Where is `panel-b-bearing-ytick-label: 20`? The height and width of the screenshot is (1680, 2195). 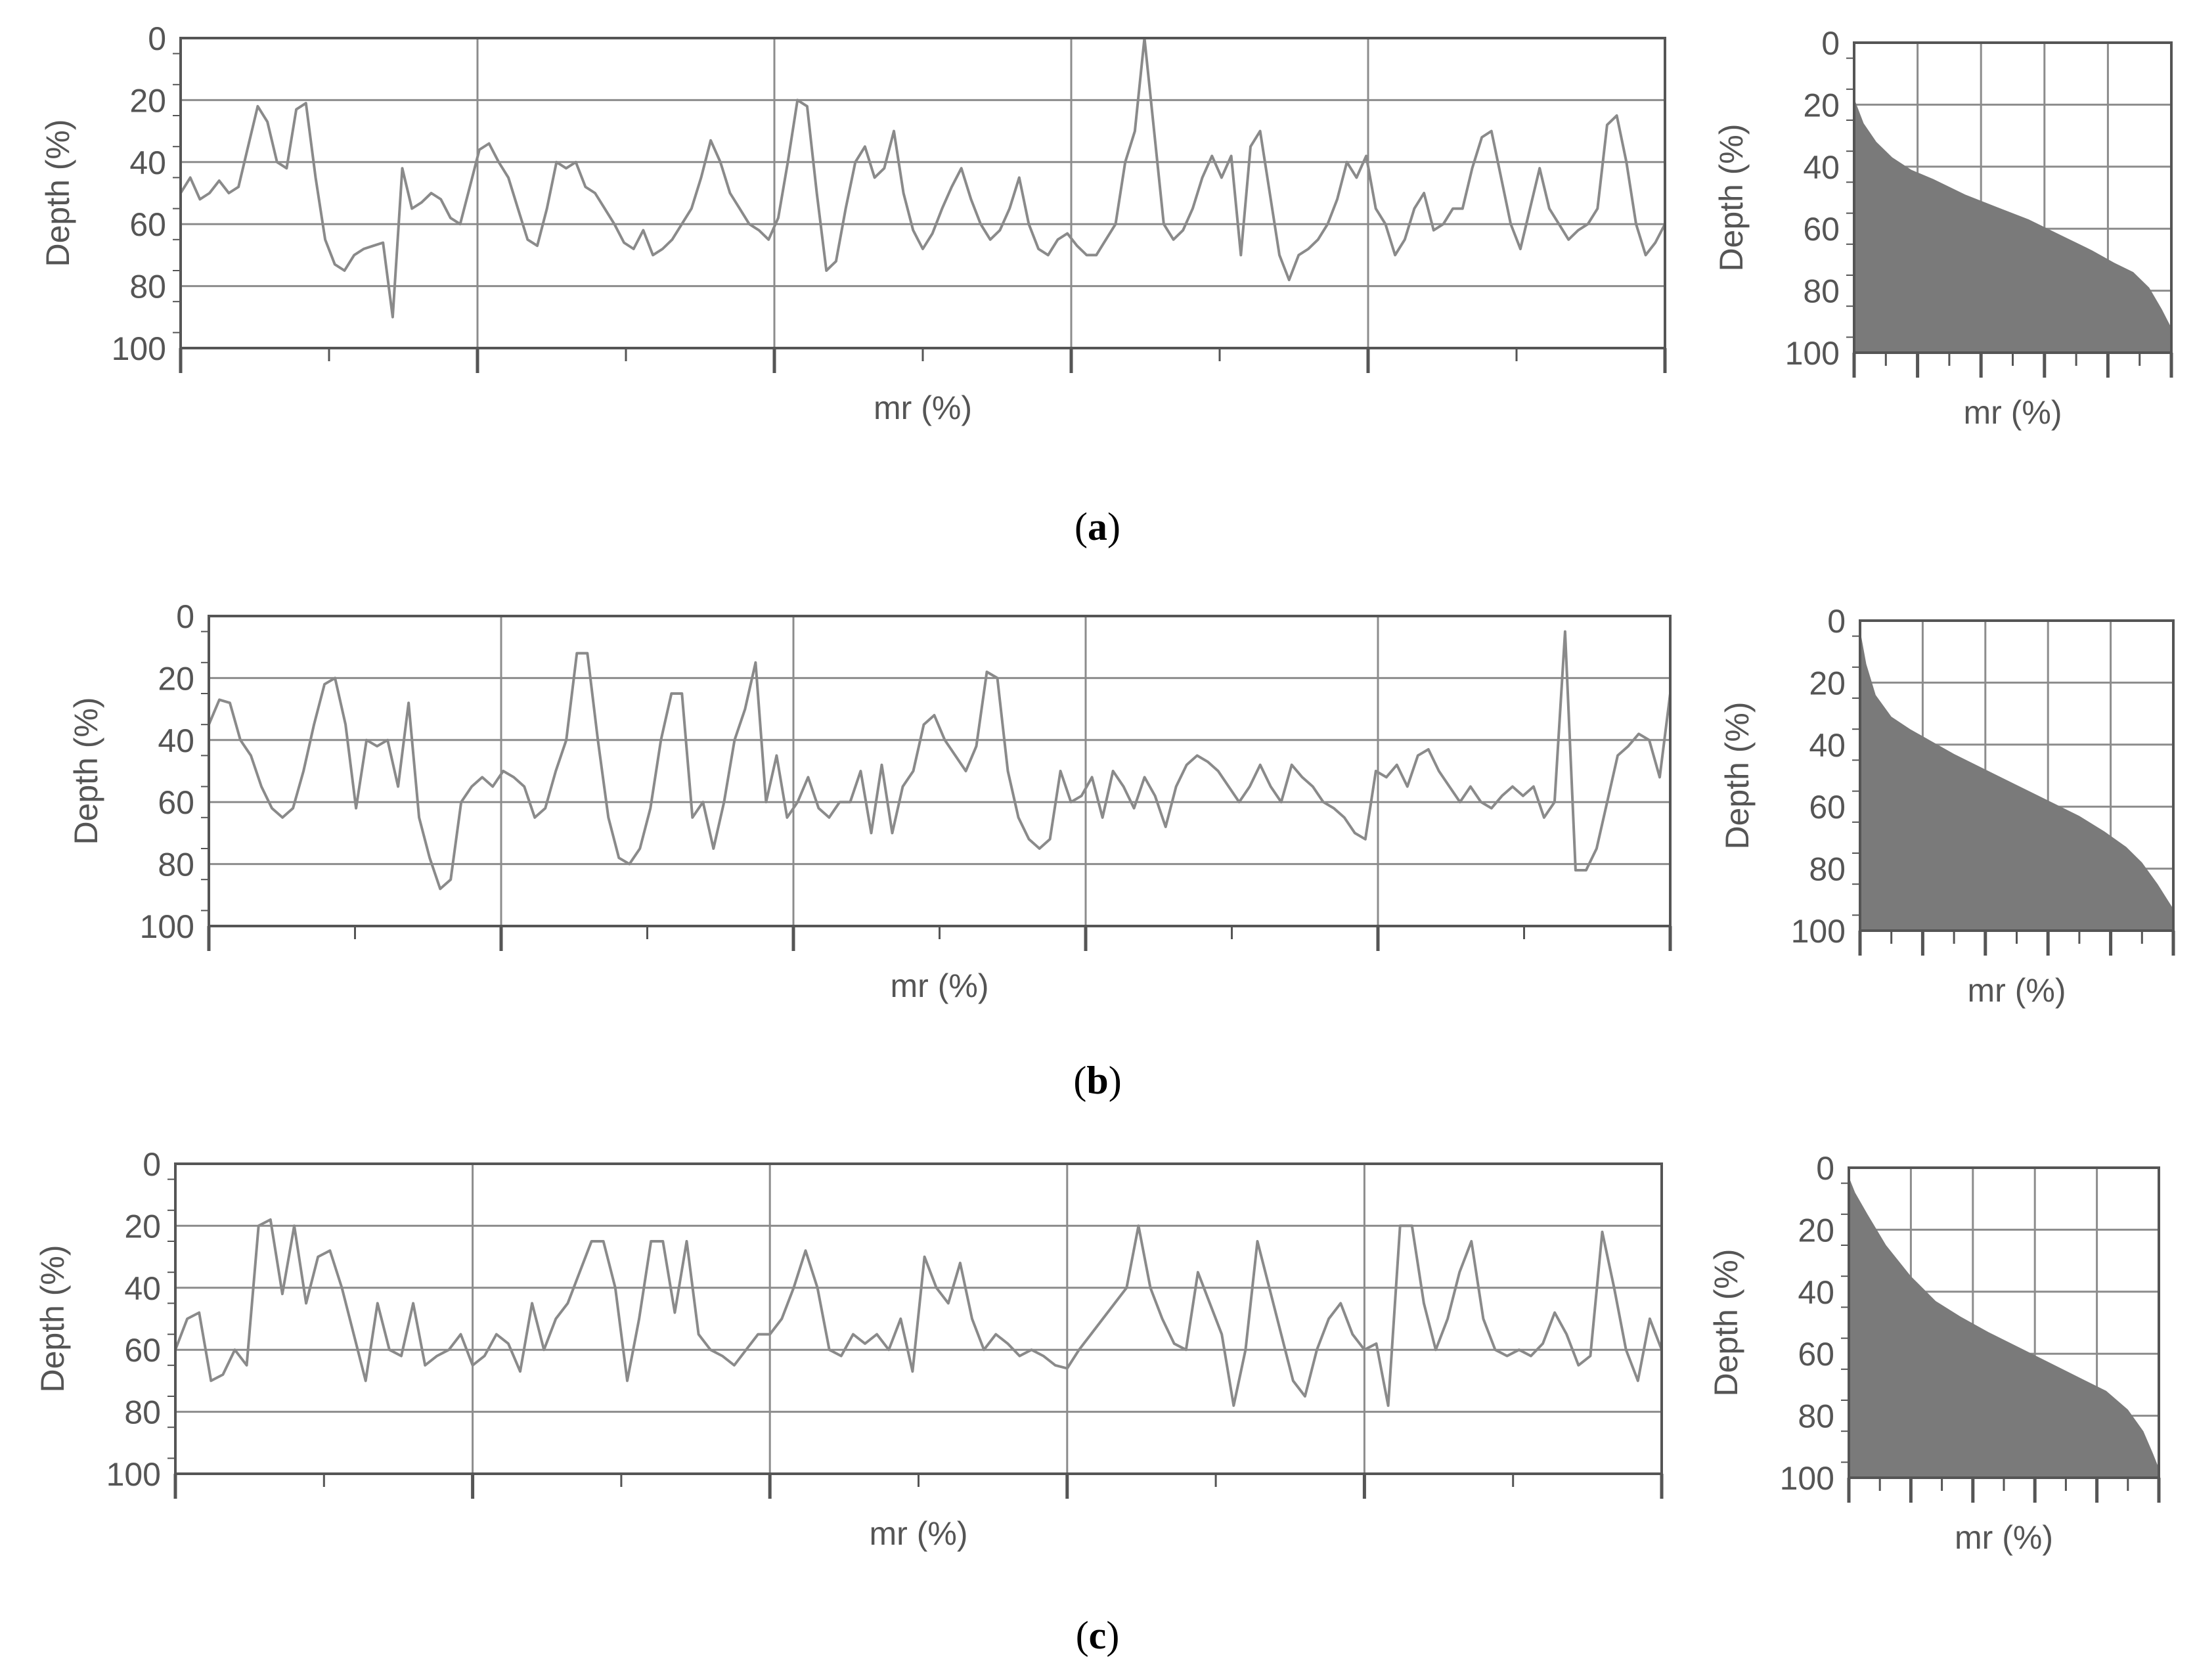 panel-b-bearing-ytick-label: 20 is located at coordinates (1827, 683).